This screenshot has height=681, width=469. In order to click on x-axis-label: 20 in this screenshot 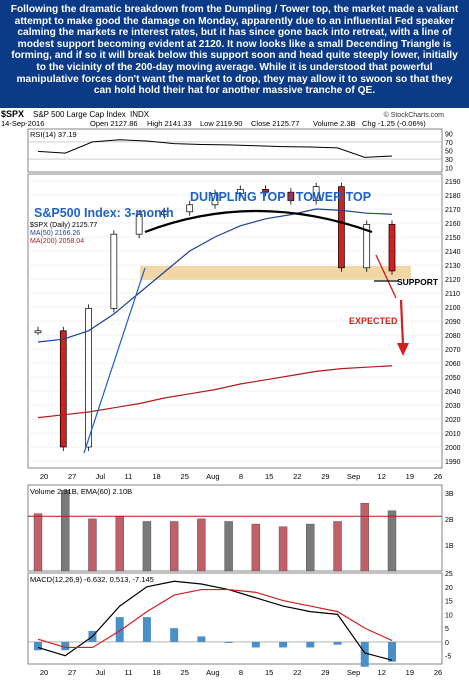, I will do `click(44, 672)`.